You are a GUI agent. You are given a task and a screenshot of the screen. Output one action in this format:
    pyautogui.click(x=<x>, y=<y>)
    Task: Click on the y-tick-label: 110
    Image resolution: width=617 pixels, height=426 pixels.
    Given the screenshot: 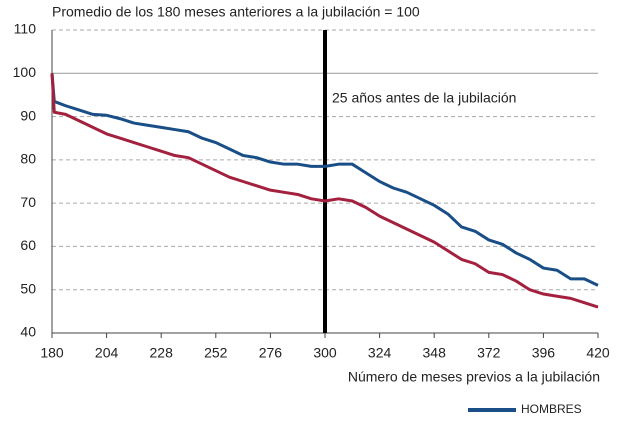 What is the action you would take?
    pyautogui.click(x=25, y=29)
    